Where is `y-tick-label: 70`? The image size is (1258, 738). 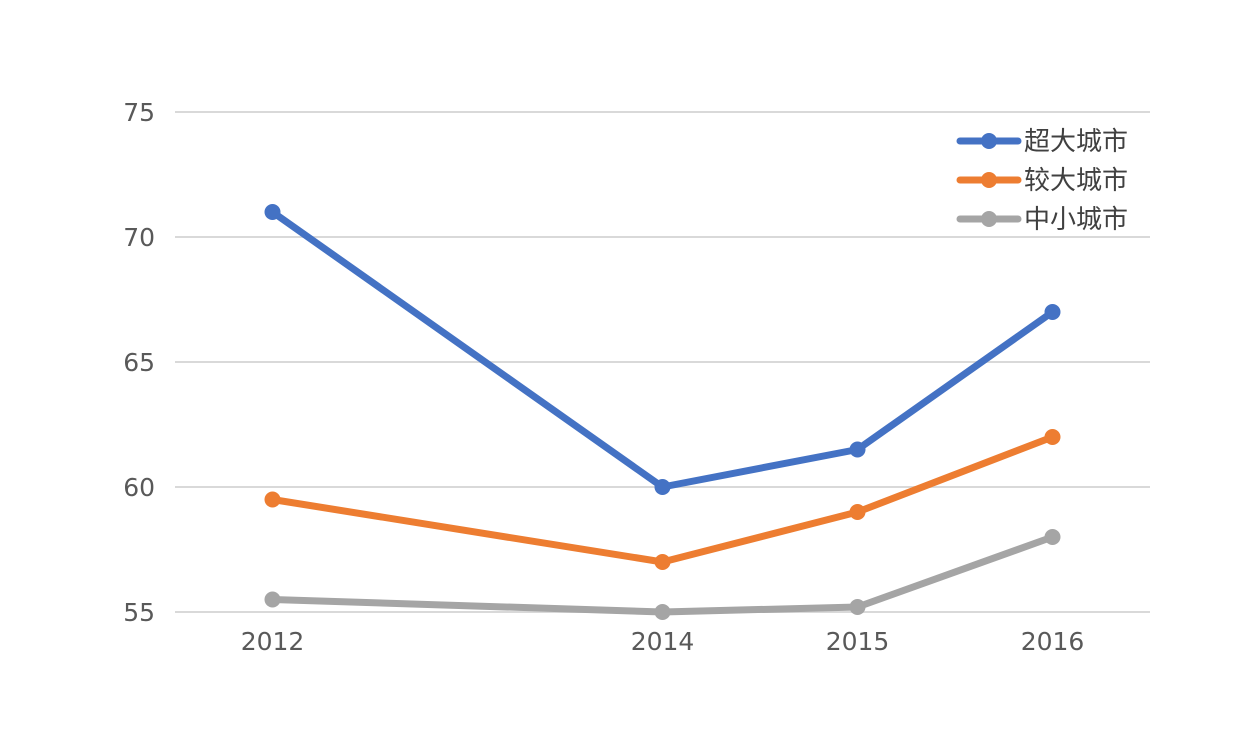
y-tick-label: 70 is located at coordinates (139, 237).